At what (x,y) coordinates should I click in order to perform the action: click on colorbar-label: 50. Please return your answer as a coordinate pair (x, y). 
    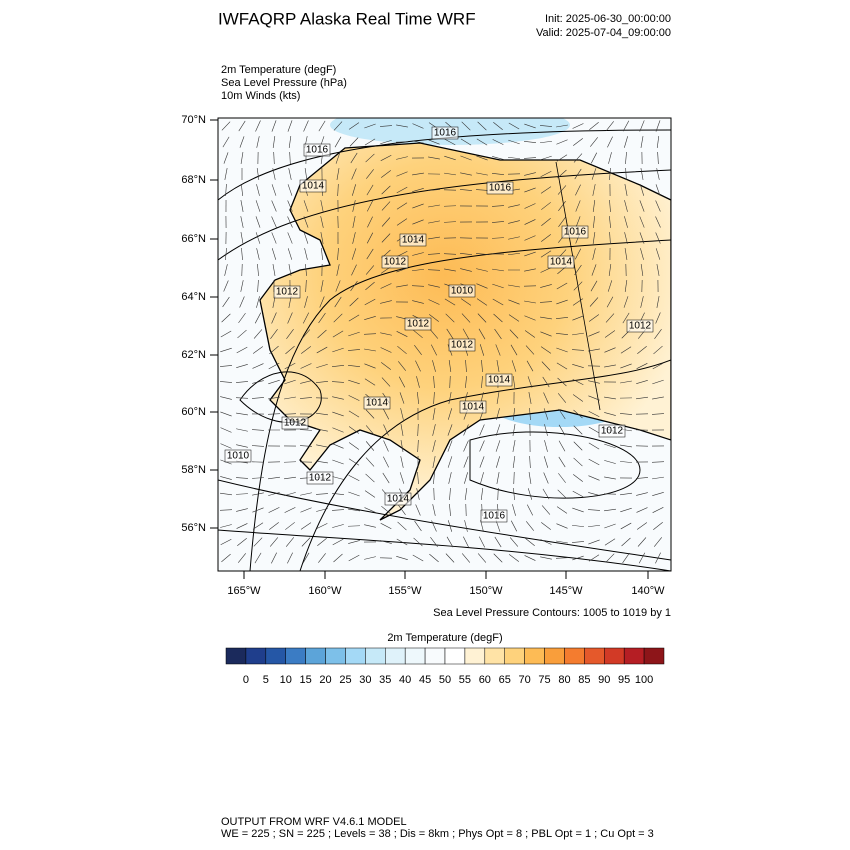
    Looking at the image, I should click on (445, 680).